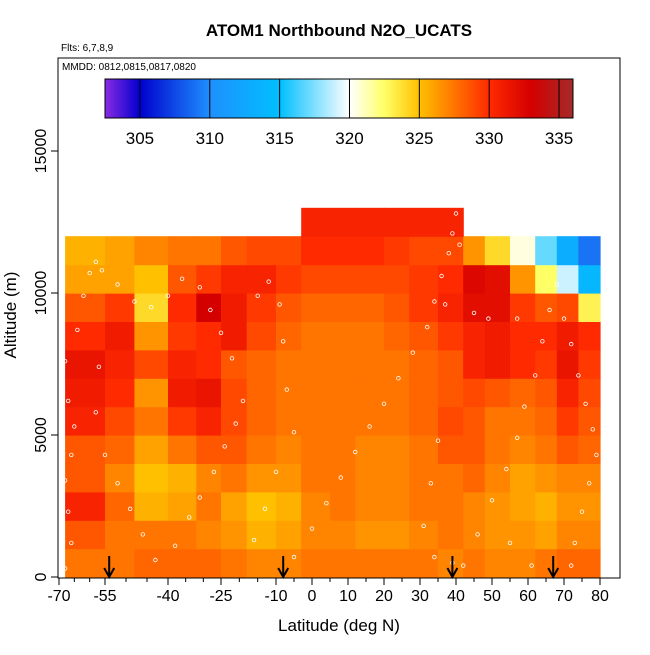  What do you see at coordinates (167, 596) in the screenshot?
I see `x-tick-label: -40` at bounding box center [167, 596].